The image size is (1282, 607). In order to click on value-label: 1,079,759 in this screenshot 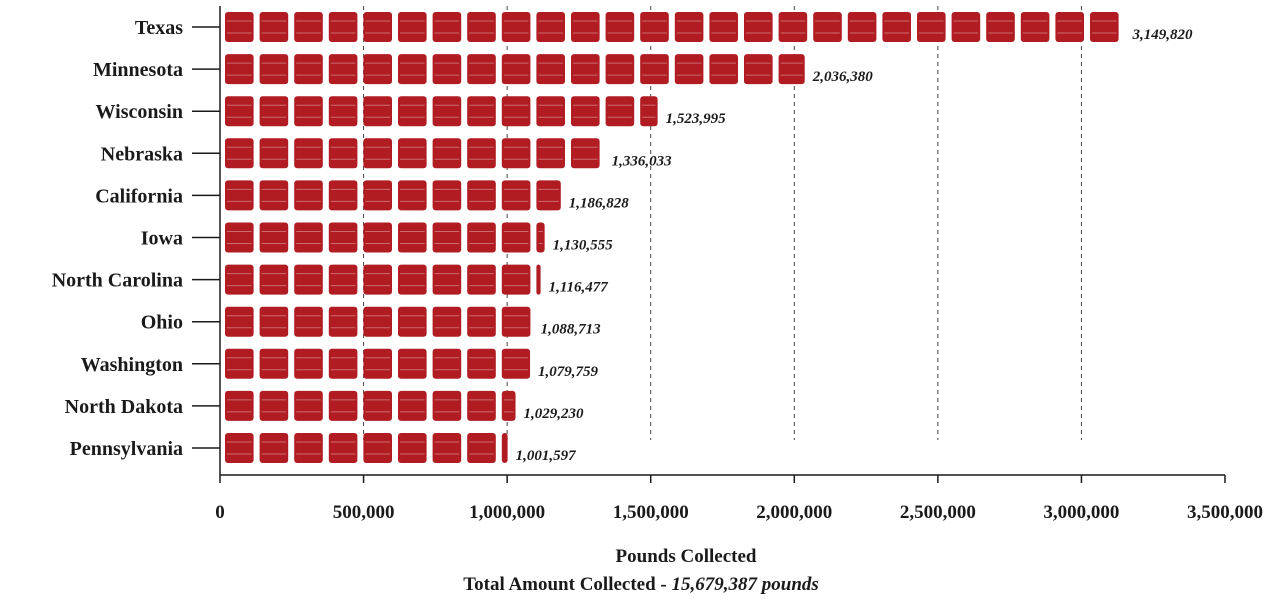, I will do `click(568, 372)`.